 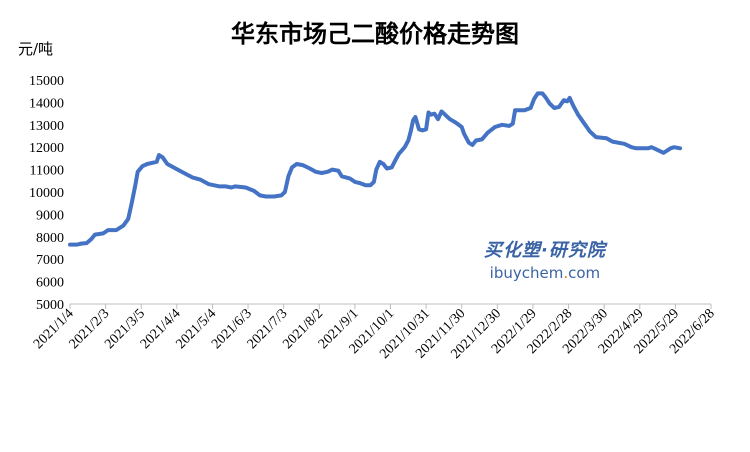 What do you see at coordinates (375, 33) in the screenshot?
I see `chart-title: 华东市场己二酸价格走势图` at bounding box center [375, 33].